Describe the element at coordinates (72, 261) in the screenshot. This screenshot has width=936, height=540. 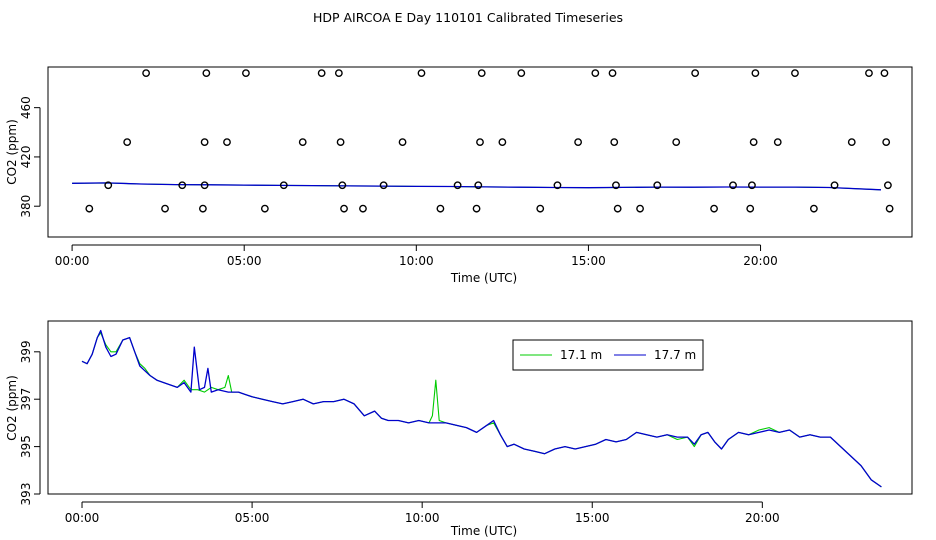
I see `top-x-tick-label: 00:00` at that location.